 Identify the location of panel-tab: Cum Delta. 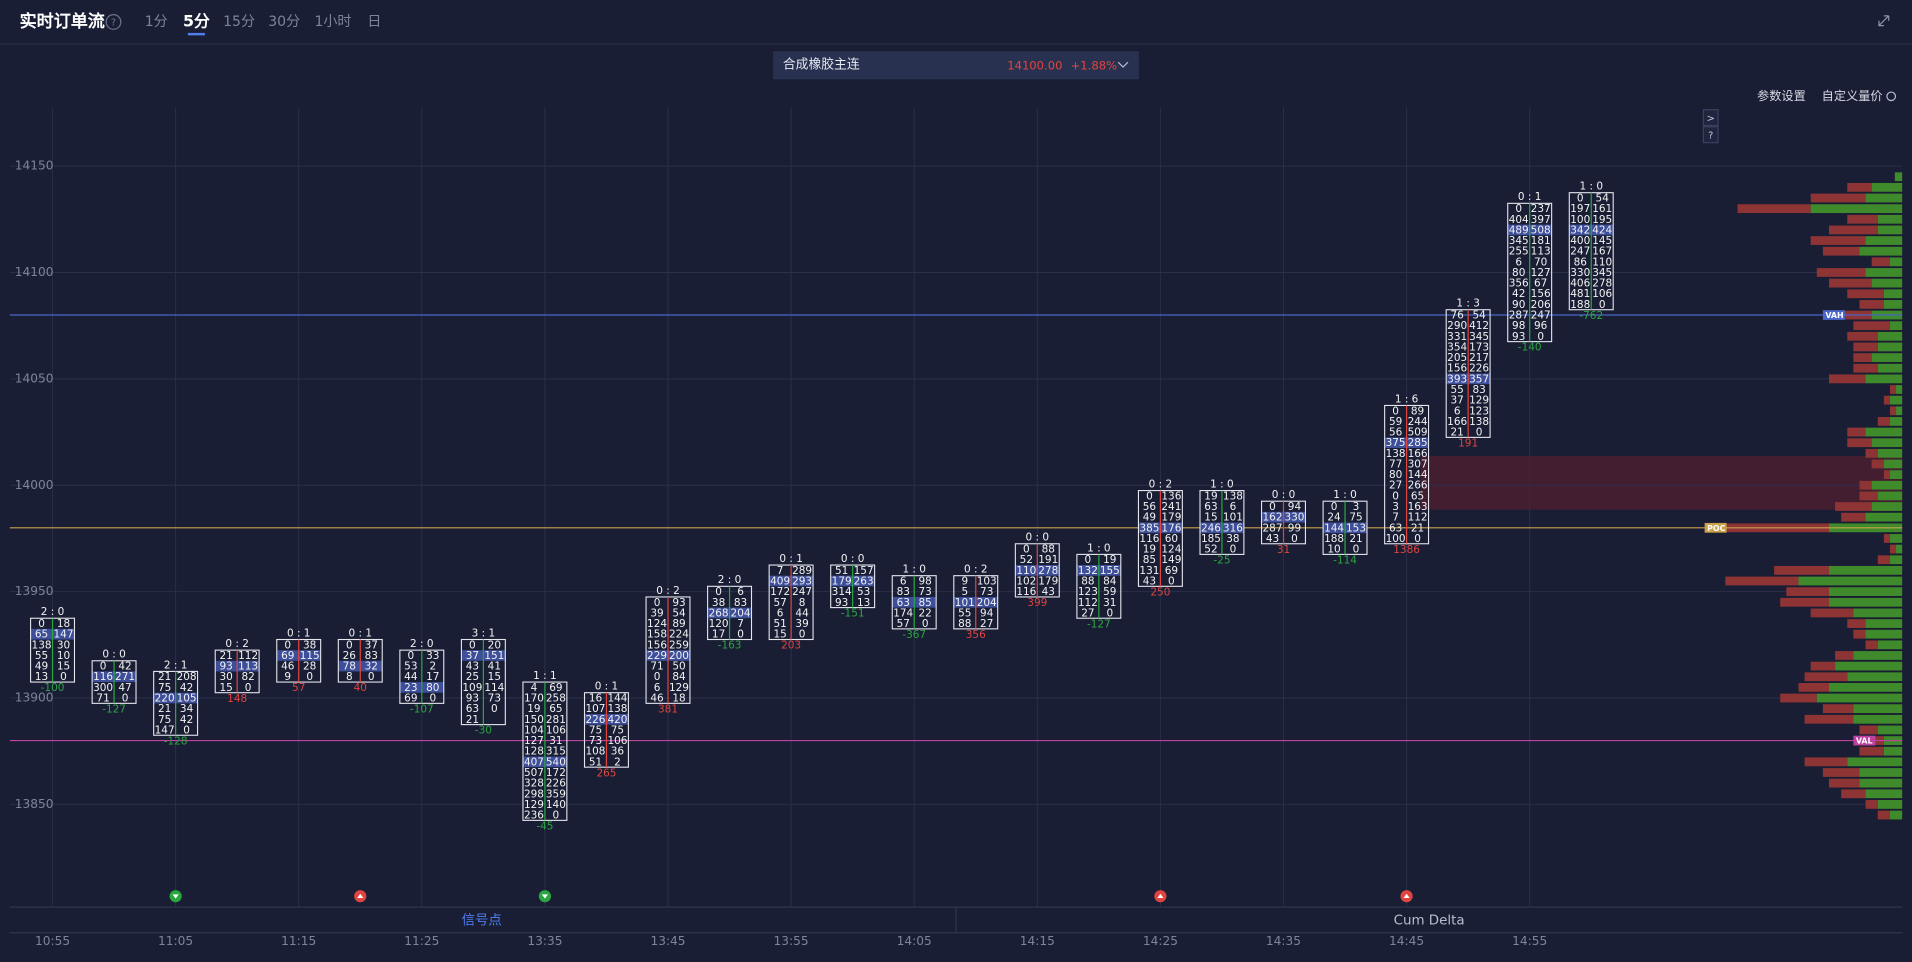
(1429, 921).